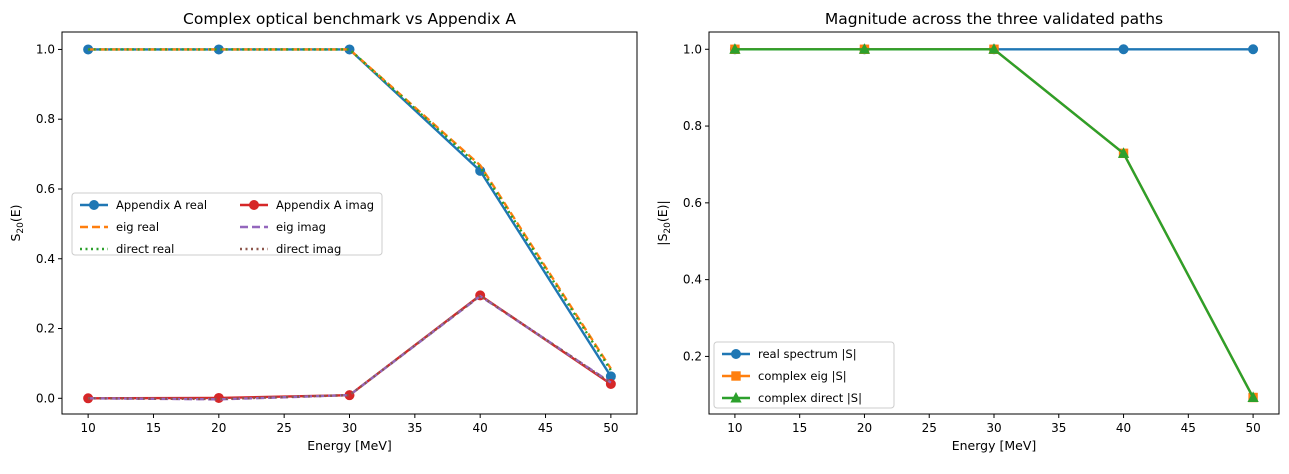  What do you see at coordinates (45, 398) in the screenshot?
I see `y-tick-label: 0.0` at bounding box center [45, 398].